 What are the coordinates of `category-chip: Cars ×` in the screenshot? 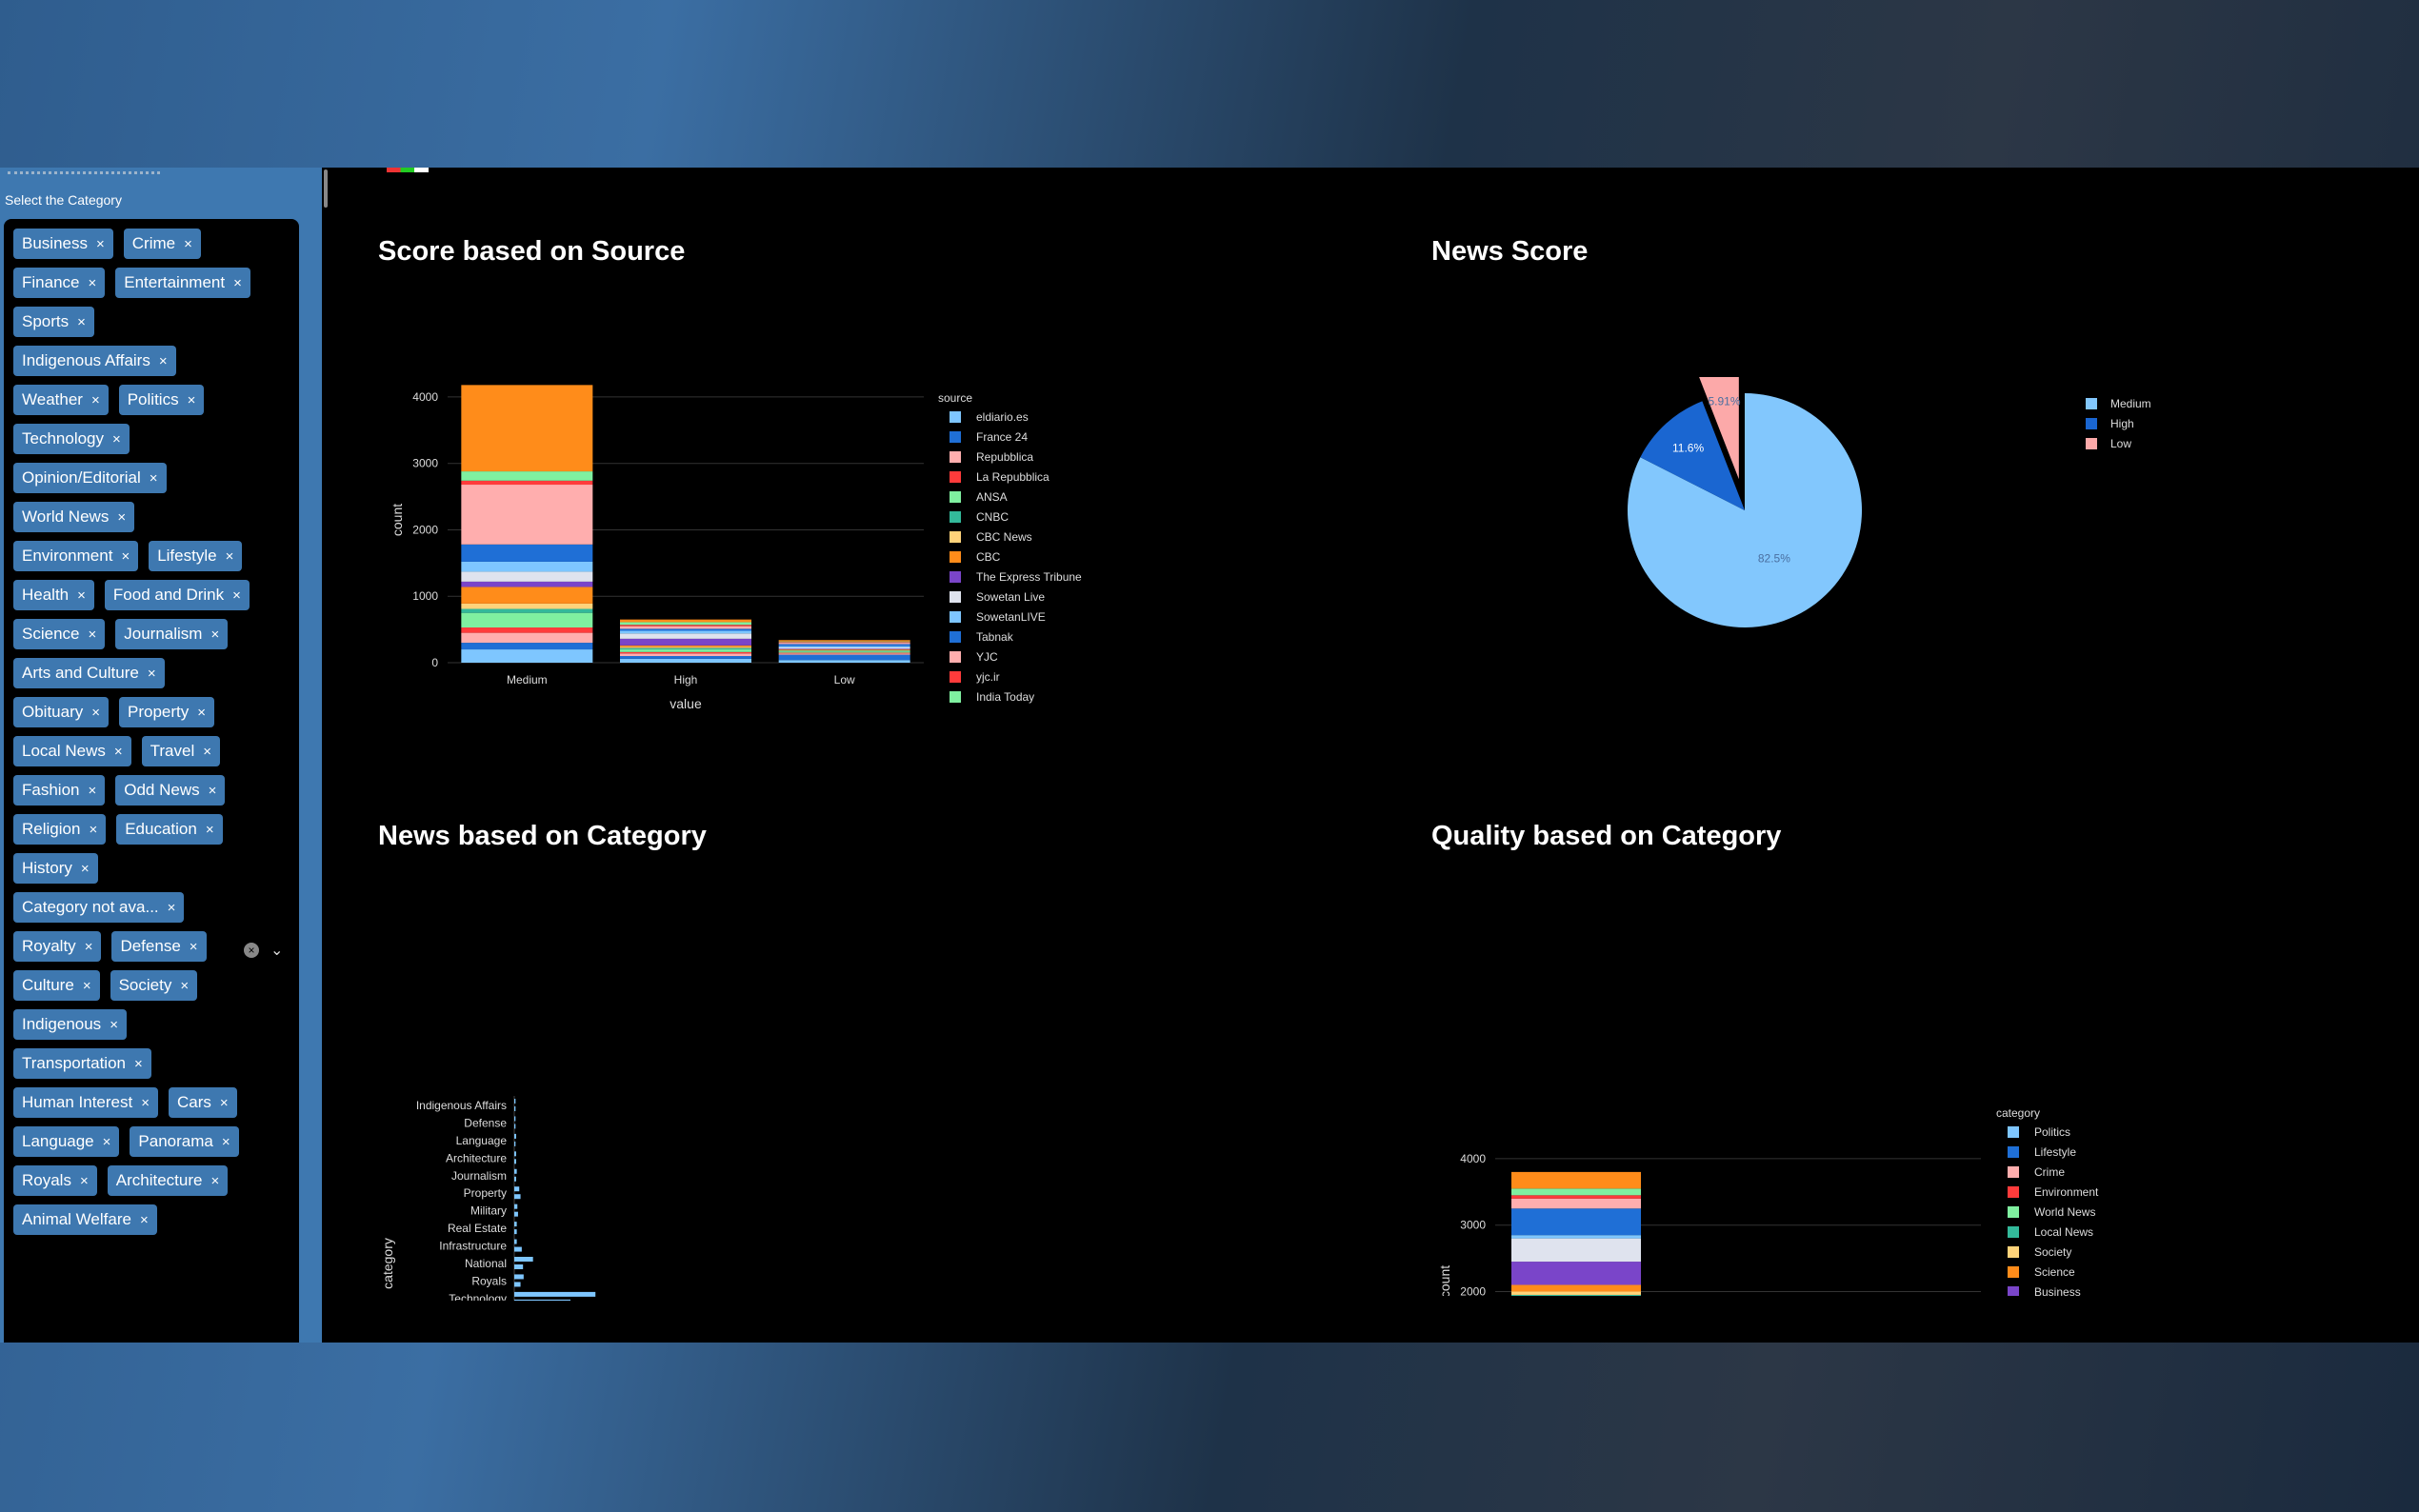 It's located at (203, 1102).